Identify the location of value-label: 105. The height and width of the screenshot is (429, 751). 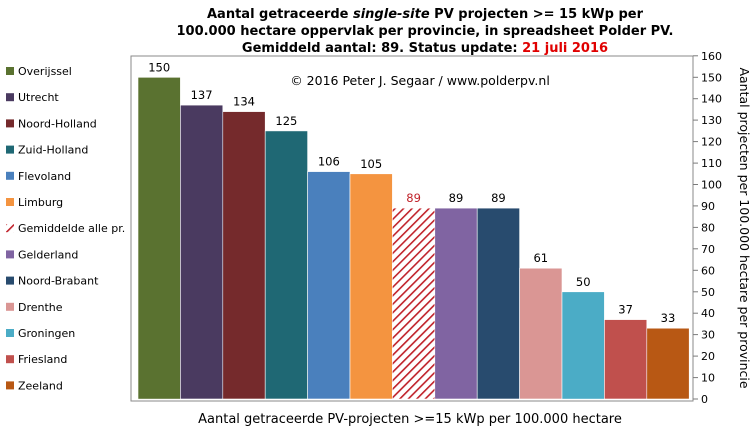
(371, 164).